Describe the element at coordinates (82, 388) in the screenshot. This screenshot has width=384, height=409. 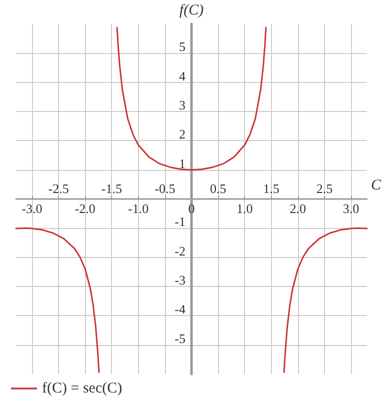
I see `legend-label: f(C) = sec(C)` at that location.